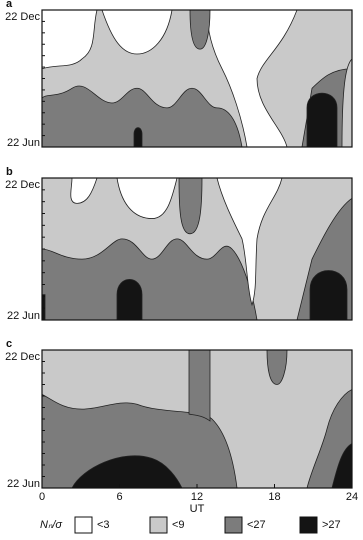 Image resolution: width=363 pixels, height=540 pixels. I want to click on panel-label: b, so click(9, 172).